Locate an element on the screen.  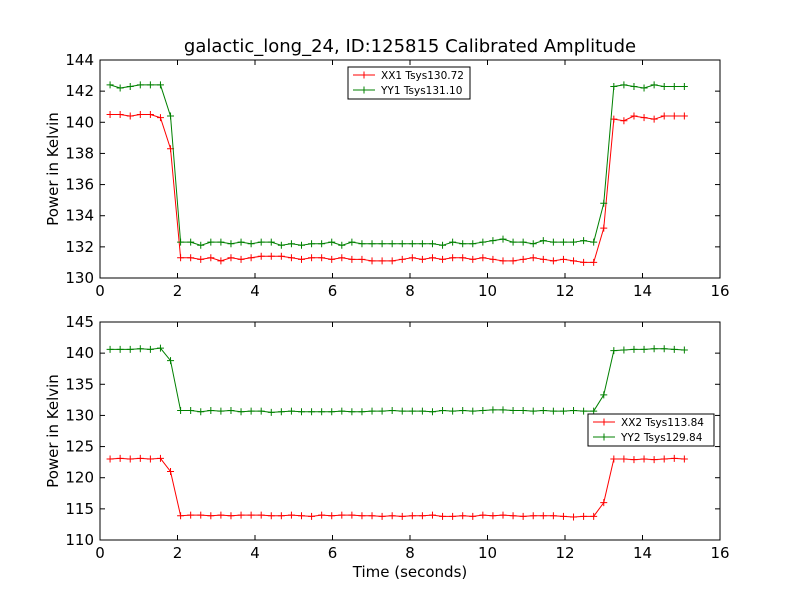
y-tick-label: 120 is located at coordinates (79, 478).